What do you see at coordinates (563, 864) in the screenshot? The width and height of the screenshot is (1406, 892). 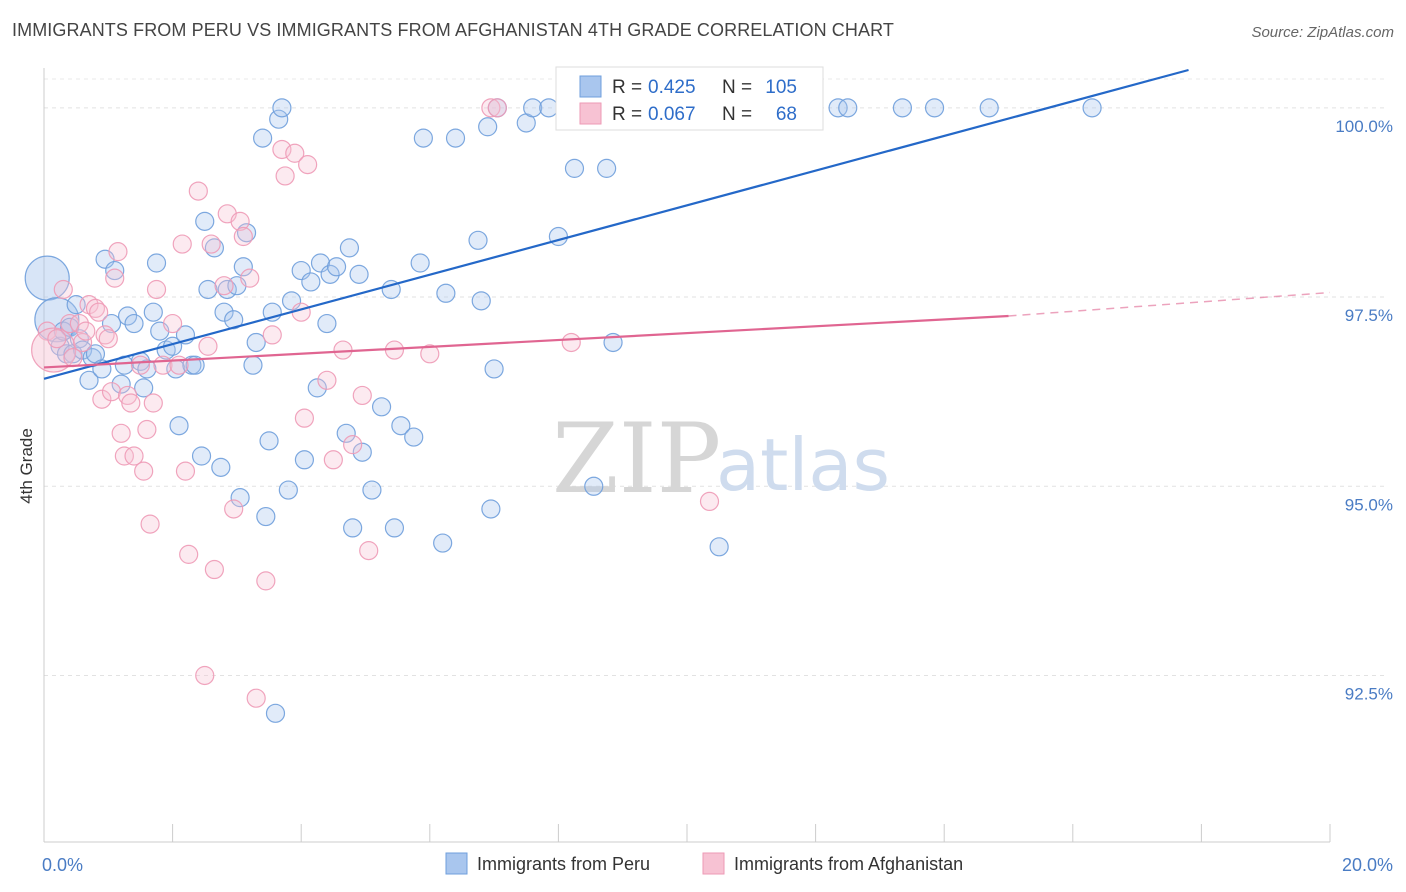 I see `legend-label-0: Immigrants from Peru` at bounding box center [563, 864].